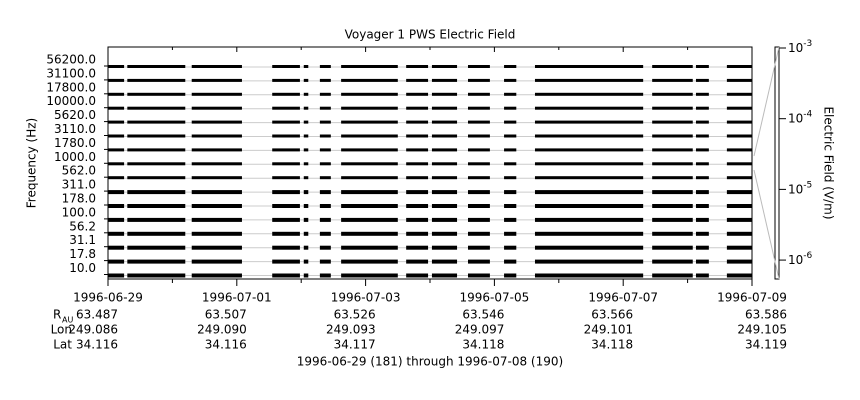  What do you see at coordinates (612, 315) in the screenshot?
I see `ephemeris-value: 63.566` at bounding box center [612, 315].